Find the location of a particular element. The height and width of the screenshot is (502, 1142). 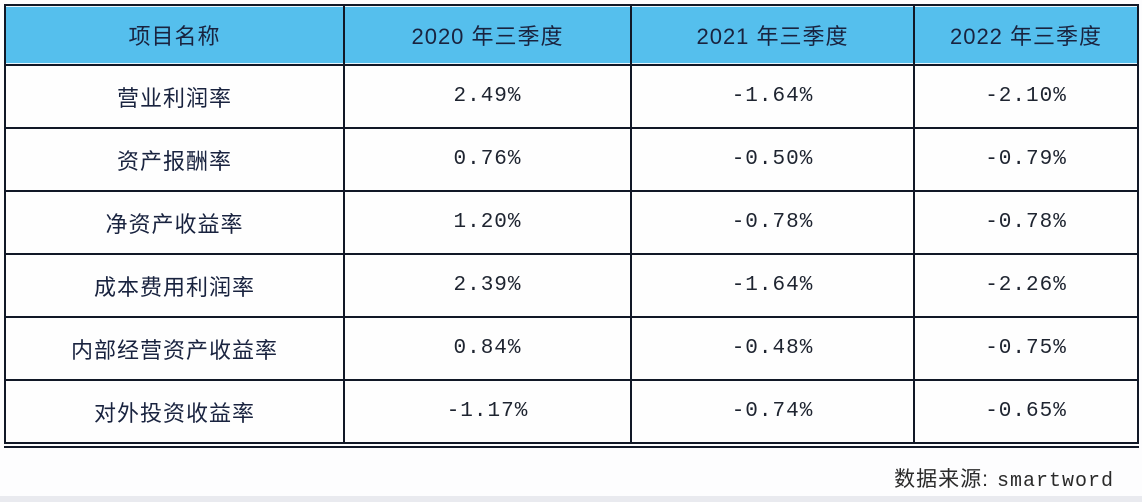

cell-value: -0.75% is located at coordinates (1026, 348).